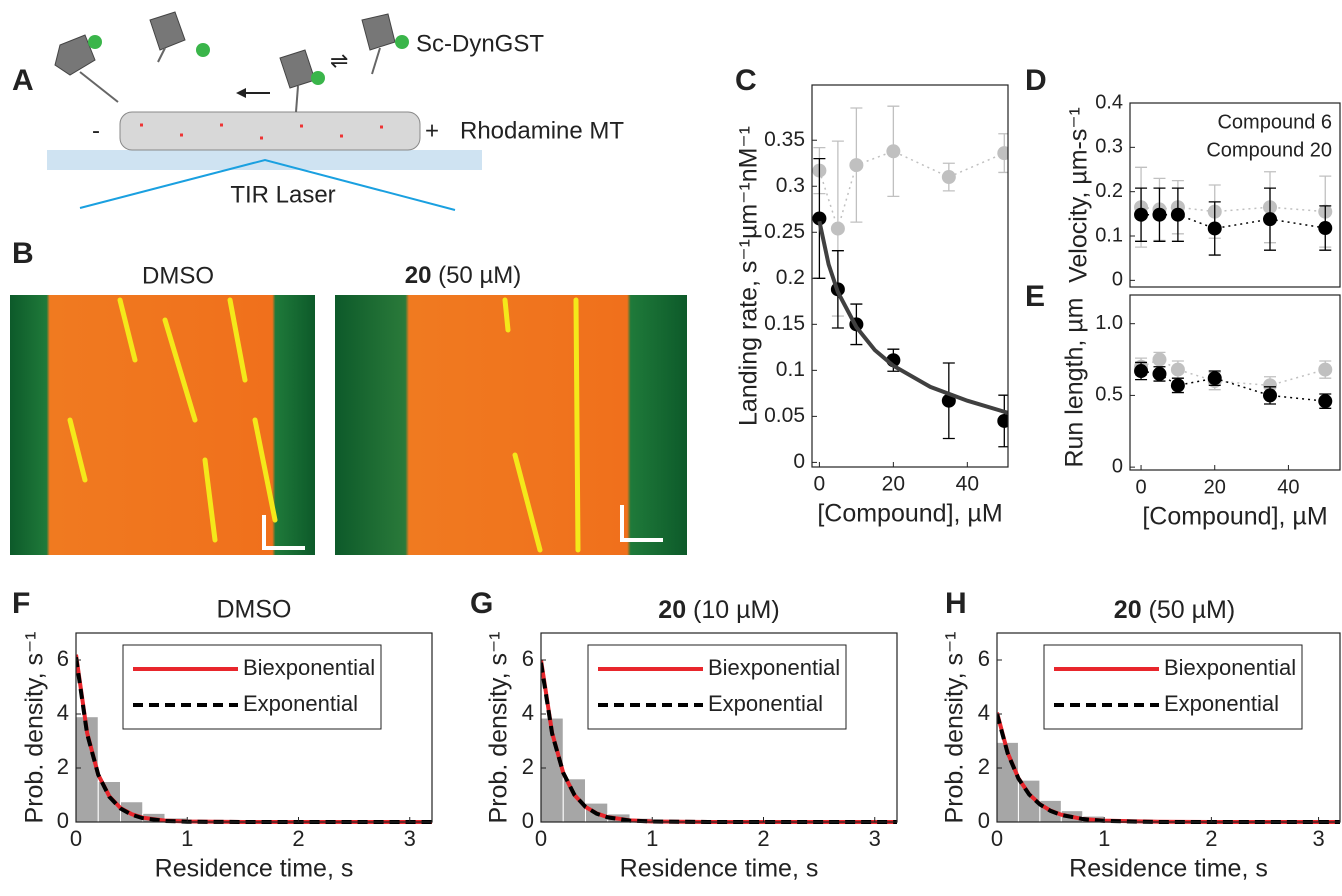  Describe the element at coordinates (309, 667) in the screenshot. I see `legend-label: Biexponential` at that location.